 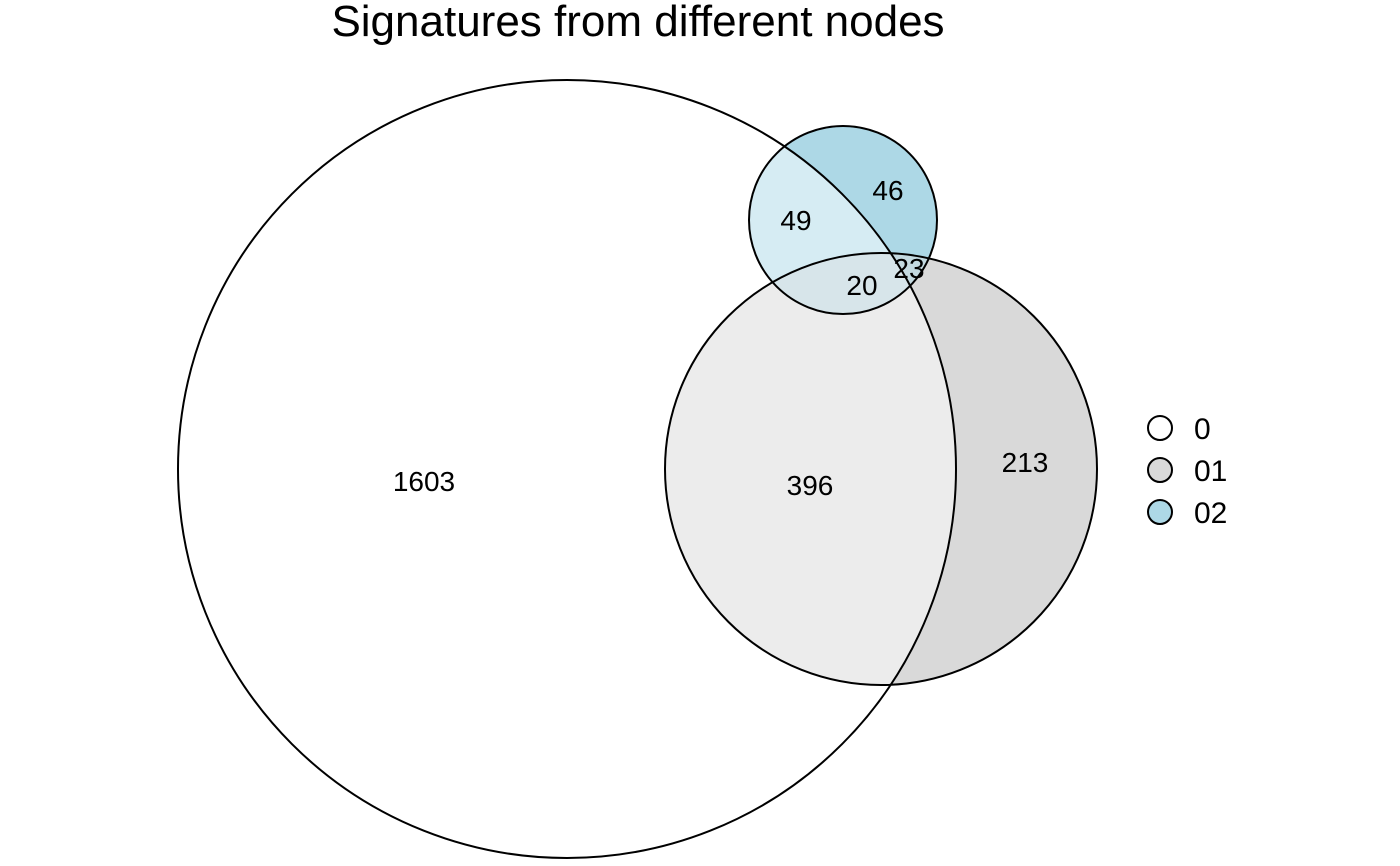 I want to click on region-0-only-label: 1603, so click(x=424, y=481).